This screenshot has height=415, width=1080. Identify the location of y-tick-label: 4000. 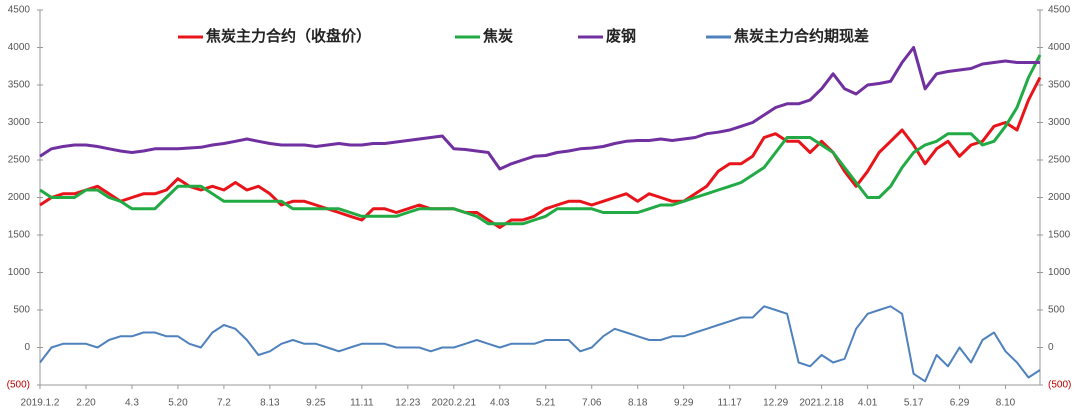
(19, 47).